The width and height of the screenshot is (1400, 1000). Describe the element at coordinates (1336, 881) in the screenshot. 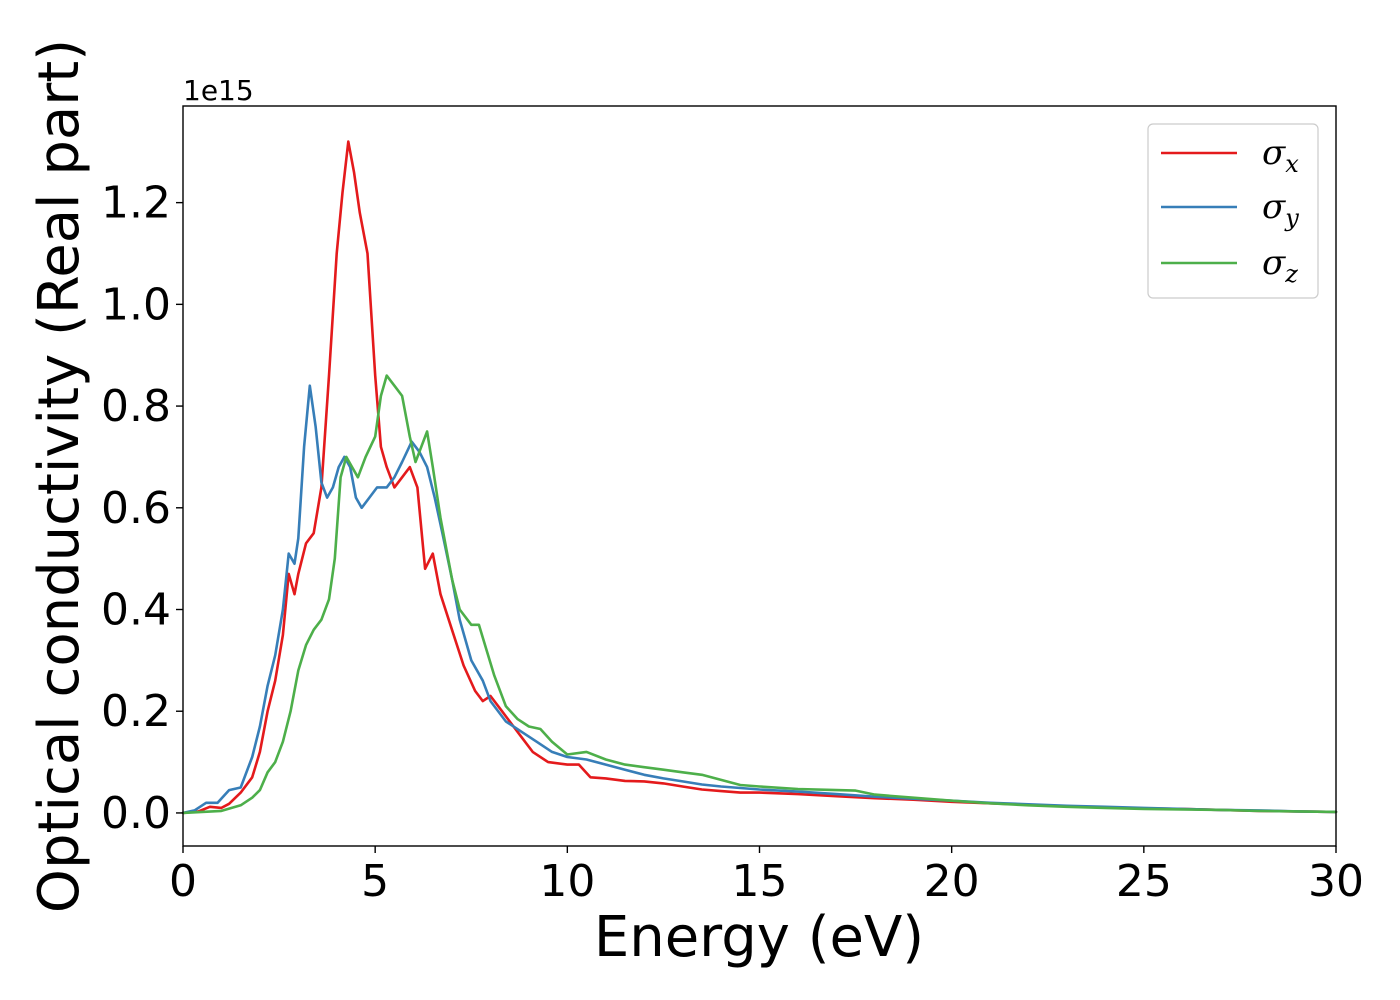

I see `x-tick-label: 30` at that location.